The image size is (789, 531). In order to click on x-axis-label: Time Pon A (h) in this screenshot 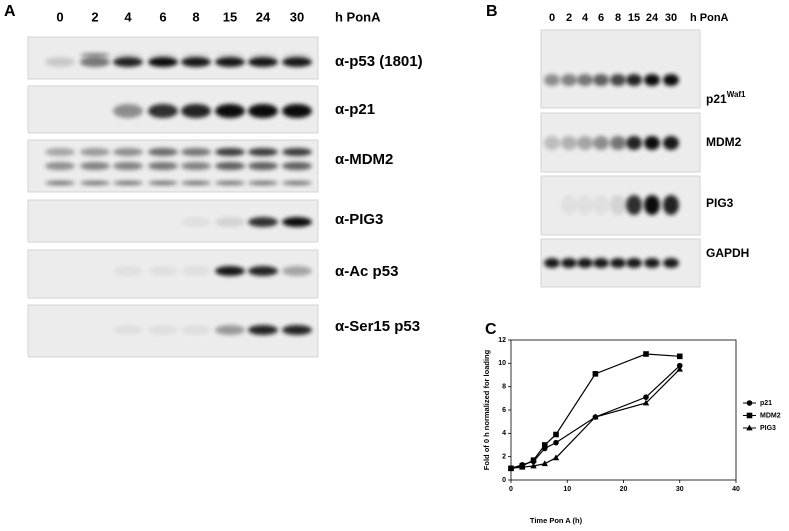, I will do `click(556, 520)`.